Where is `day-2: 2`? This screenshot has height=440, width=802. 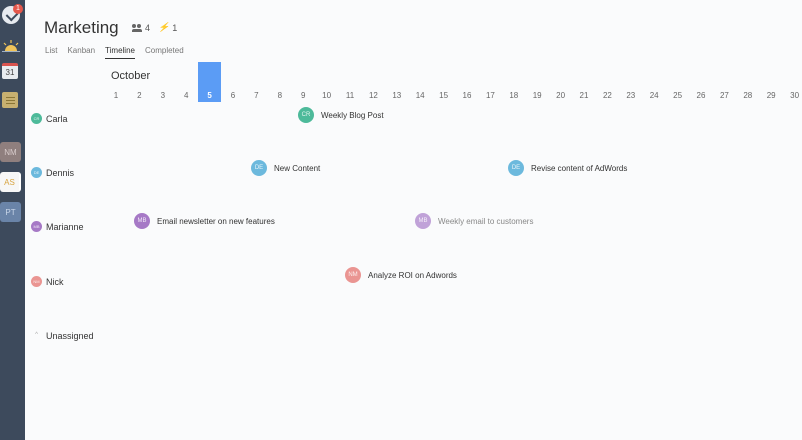
day-2: 2 is located at coordinates (139, 95).